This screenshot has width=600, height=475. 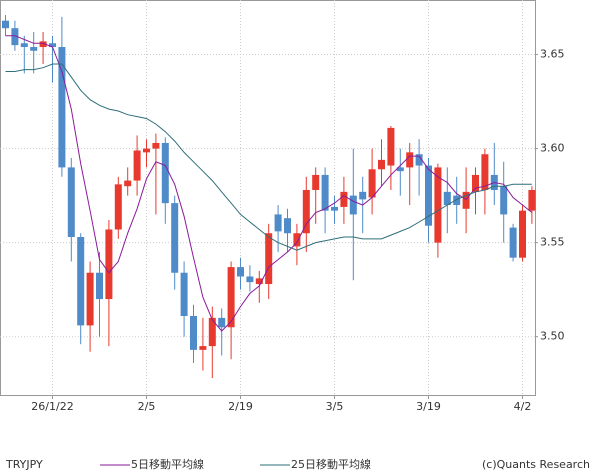 What do you see at coordinates (240, 406) in the screenshot?
I see `x-tick-label: 2/19` at bounding box center [240, 406].